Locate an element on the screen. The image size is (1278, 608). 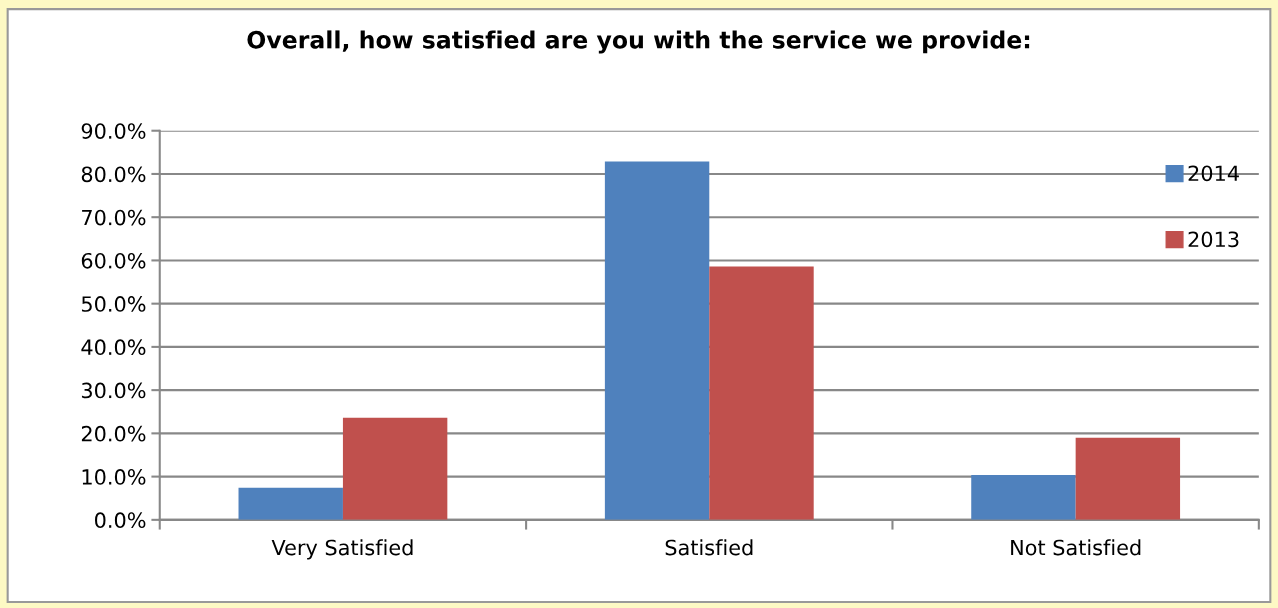
legend-label: 2014 is located at coordinates (1213, 173).